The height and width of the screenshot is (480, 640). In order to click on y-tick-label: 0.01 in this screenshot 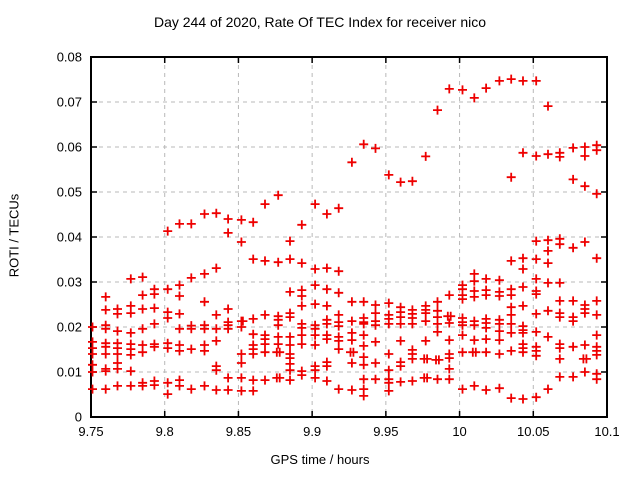, I will do `click(69, 372)`.